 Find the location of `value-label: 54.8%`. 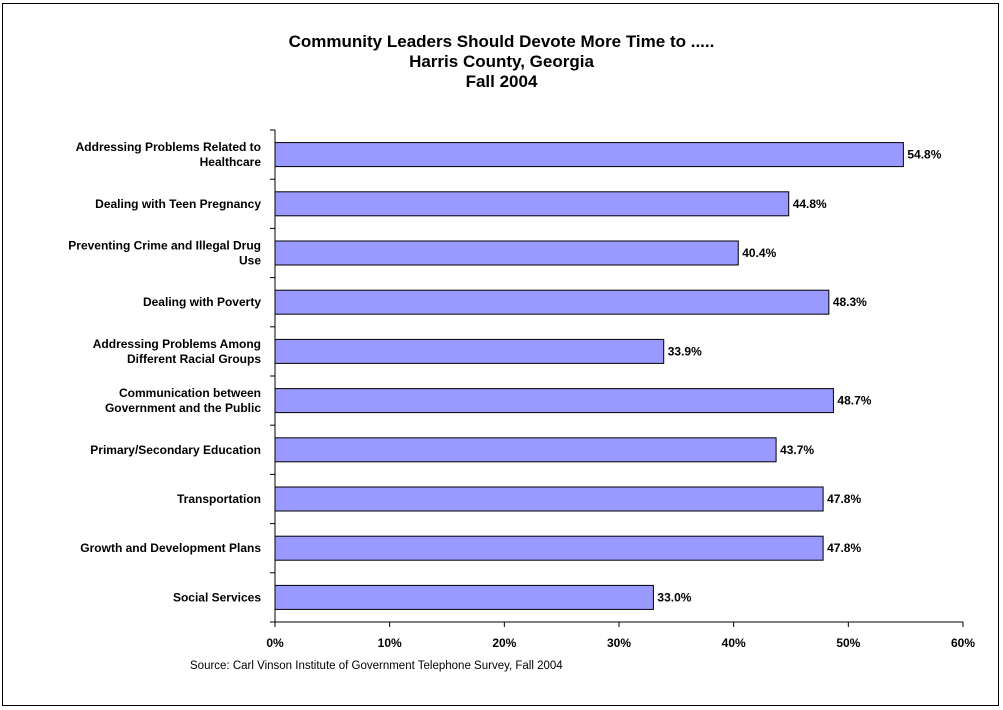

value-label: 54.8% is located at coordinates (924, 155).